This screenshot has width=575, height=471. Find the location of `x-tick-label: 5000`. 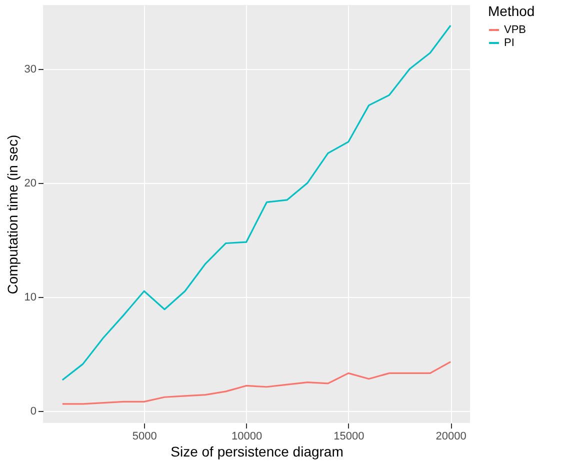

x-tick-label: 5000 is located at coordinates (144, 436).